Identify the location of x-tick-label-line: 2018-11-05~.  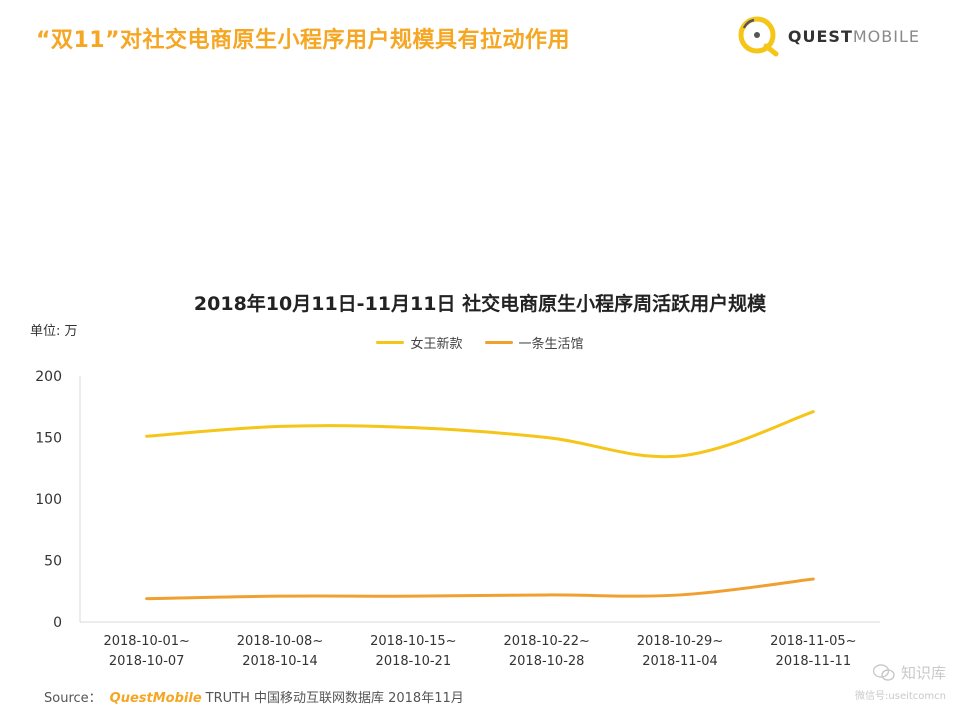
(813, 641).